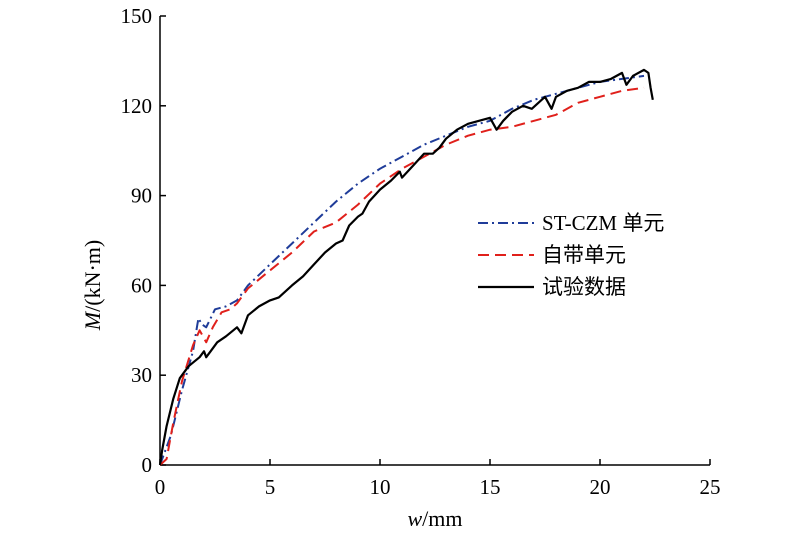  Describe the element at coordinates (603, 223) in the screenshot. I see `legend-label-1: ST-CZM 单元` at that location.